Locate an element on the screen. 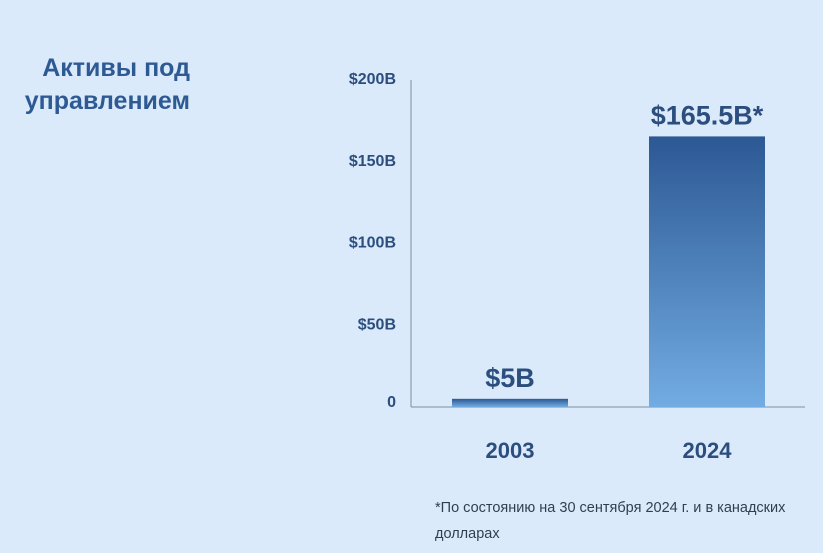 The image size is (823, 553). y-tick-label: 0 is located at coordinates (391, 402).